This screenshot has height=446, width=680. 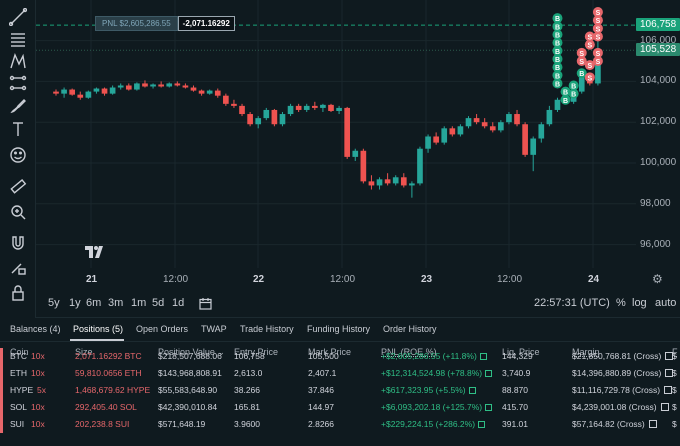 I want to click on liq-value: 88.870, so click(x=515, y=390).